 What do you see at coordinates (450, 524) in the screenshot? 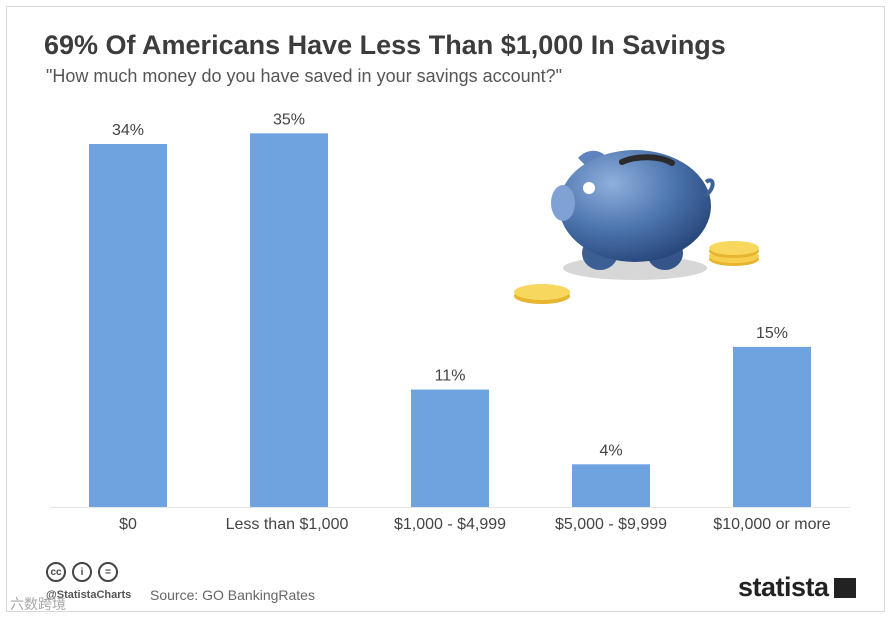
I see `category-label: $1,000 - $4,999` at bounding box center [450, 524].